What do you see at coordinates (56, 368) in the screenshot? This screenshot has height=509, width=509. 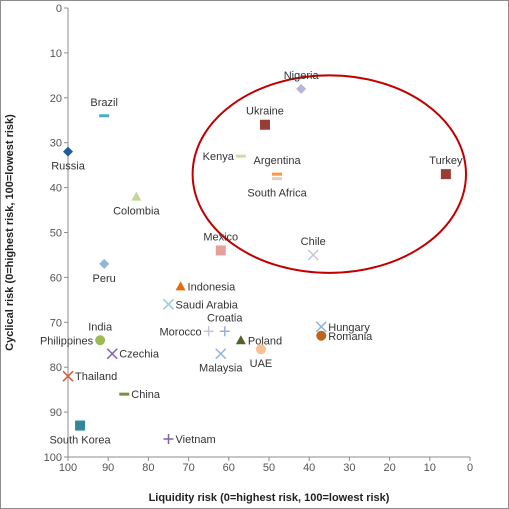 I see `y-tick-label: 80` at bounding box center [56, 368].